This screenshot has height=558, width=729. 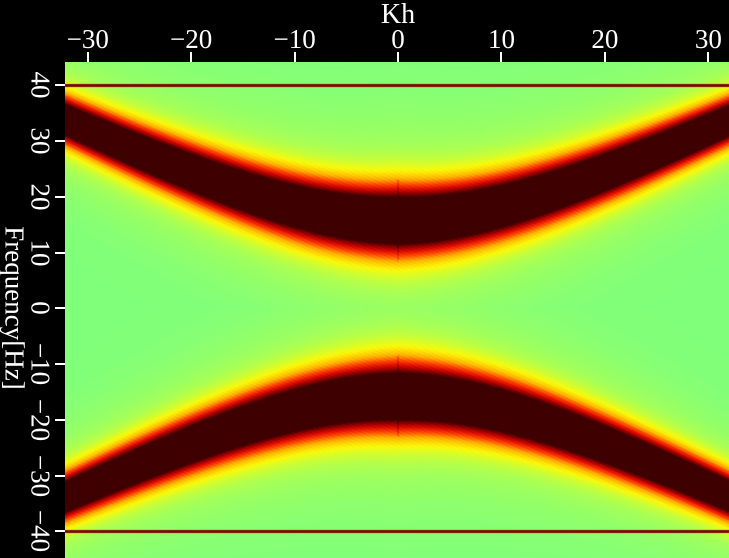 What do you see at coordinates (40, 141) in the screenshot?
I see `y-tick-label: 30` at bounding box center [40, 141].